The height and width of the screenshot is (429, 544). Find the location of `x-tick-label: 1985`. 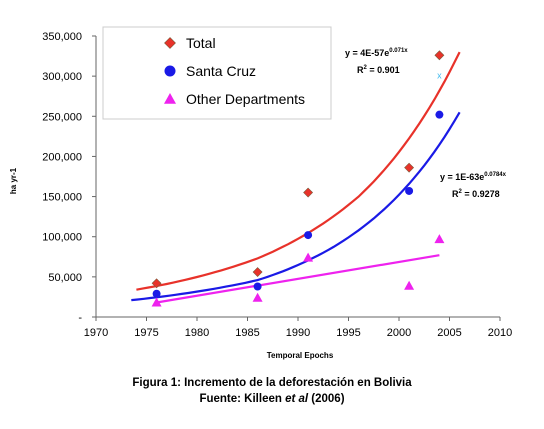

x-tick-label: 1985 is located at coordinates (247, 333).